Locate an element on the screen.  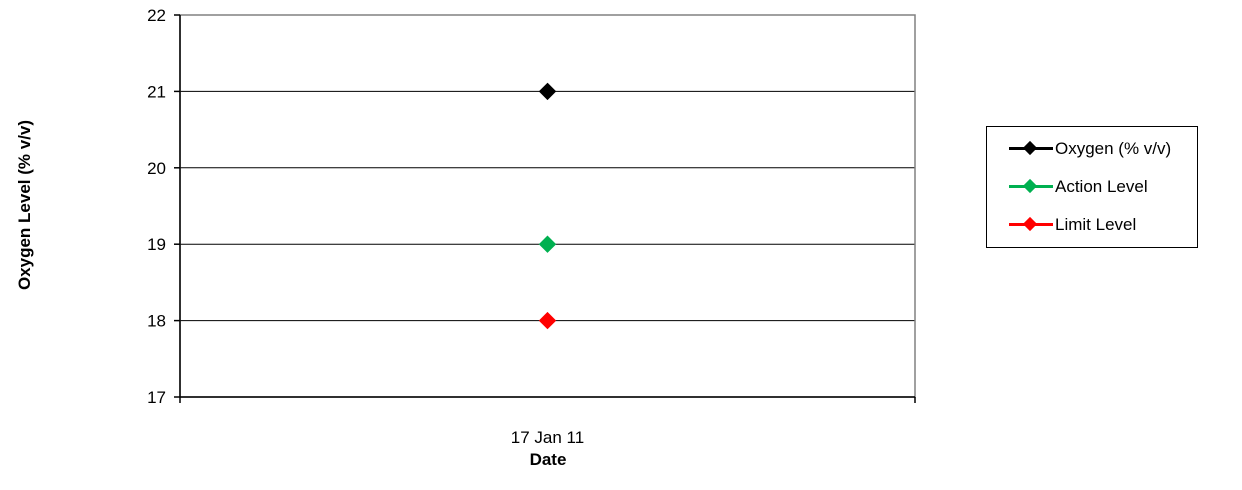
legend-swatch-limit-level is located at coordinates (1031, 225).